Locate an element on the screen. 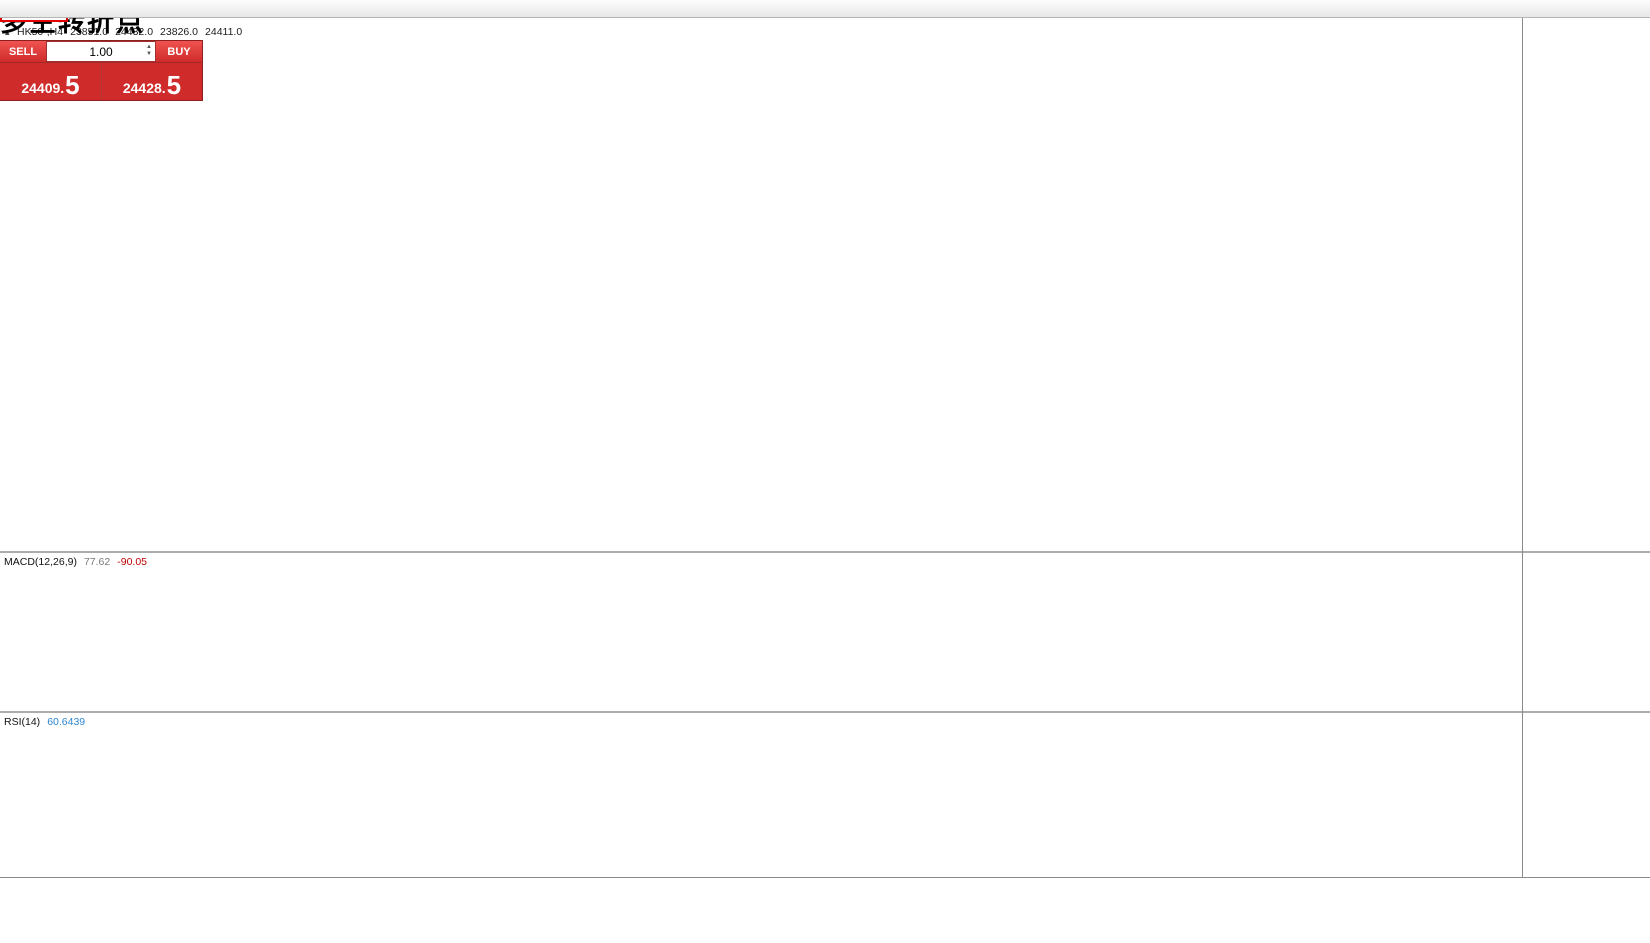 The width and height of the screenshot is (1650, 943). bar-low-value: 23826.0 is located at coordinates (179, 32).